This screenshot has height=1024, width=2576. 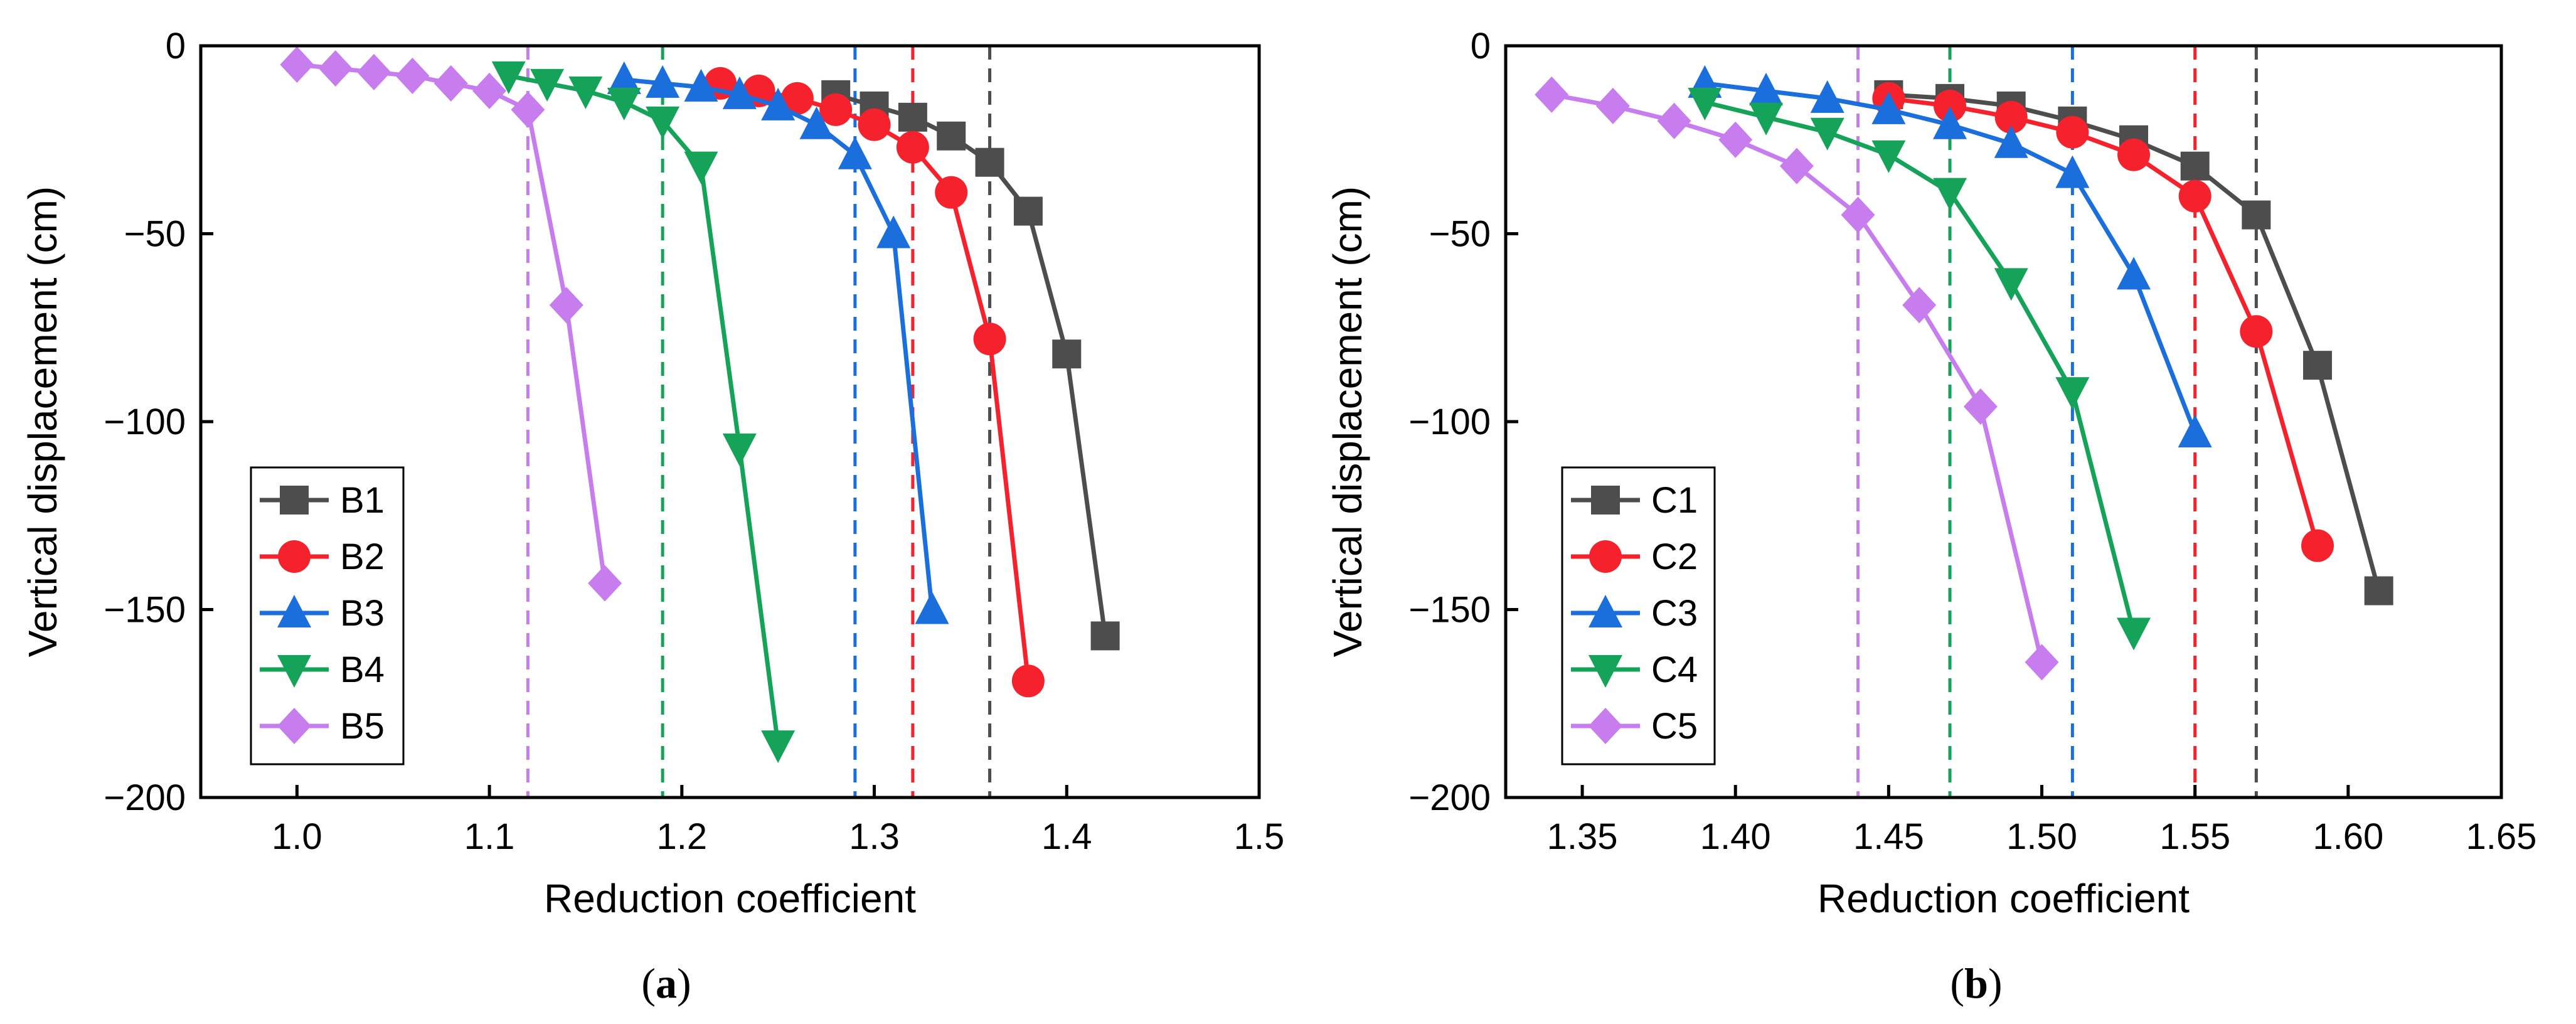 What do you see at coordinates (155, 234) in the screenshot?
I see `y-tick-label-a-2: −50` at bounding box center [155, 234].